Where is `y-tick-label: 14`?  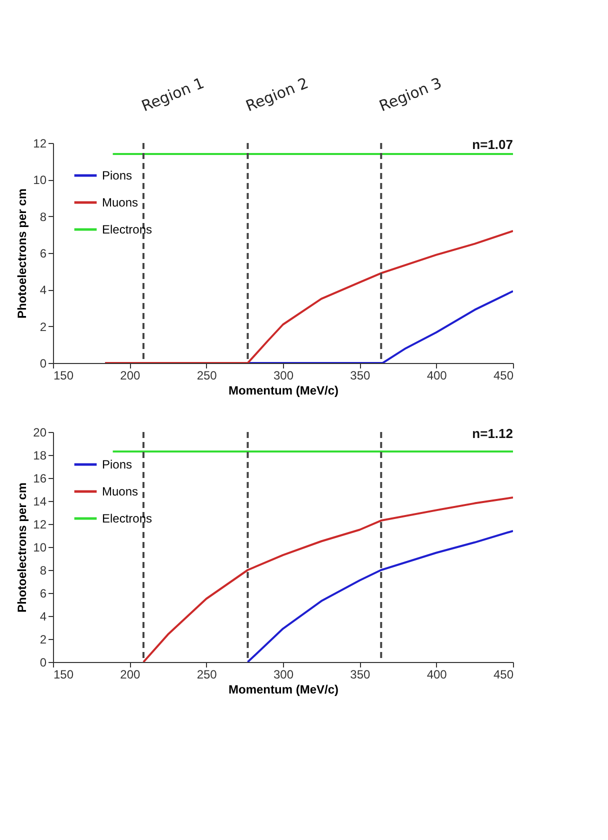
y-tick-label: 14 is located at coordinates (40, 501).